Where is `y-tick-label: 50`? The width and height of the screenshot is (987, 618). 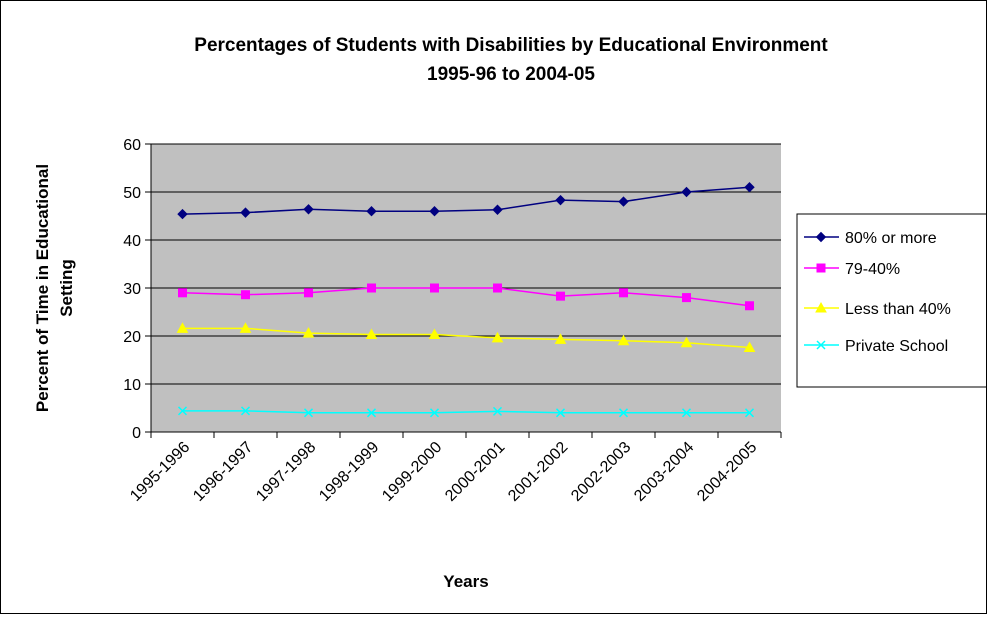 y-tick-label: 50 is located at coordinates (132, 193).